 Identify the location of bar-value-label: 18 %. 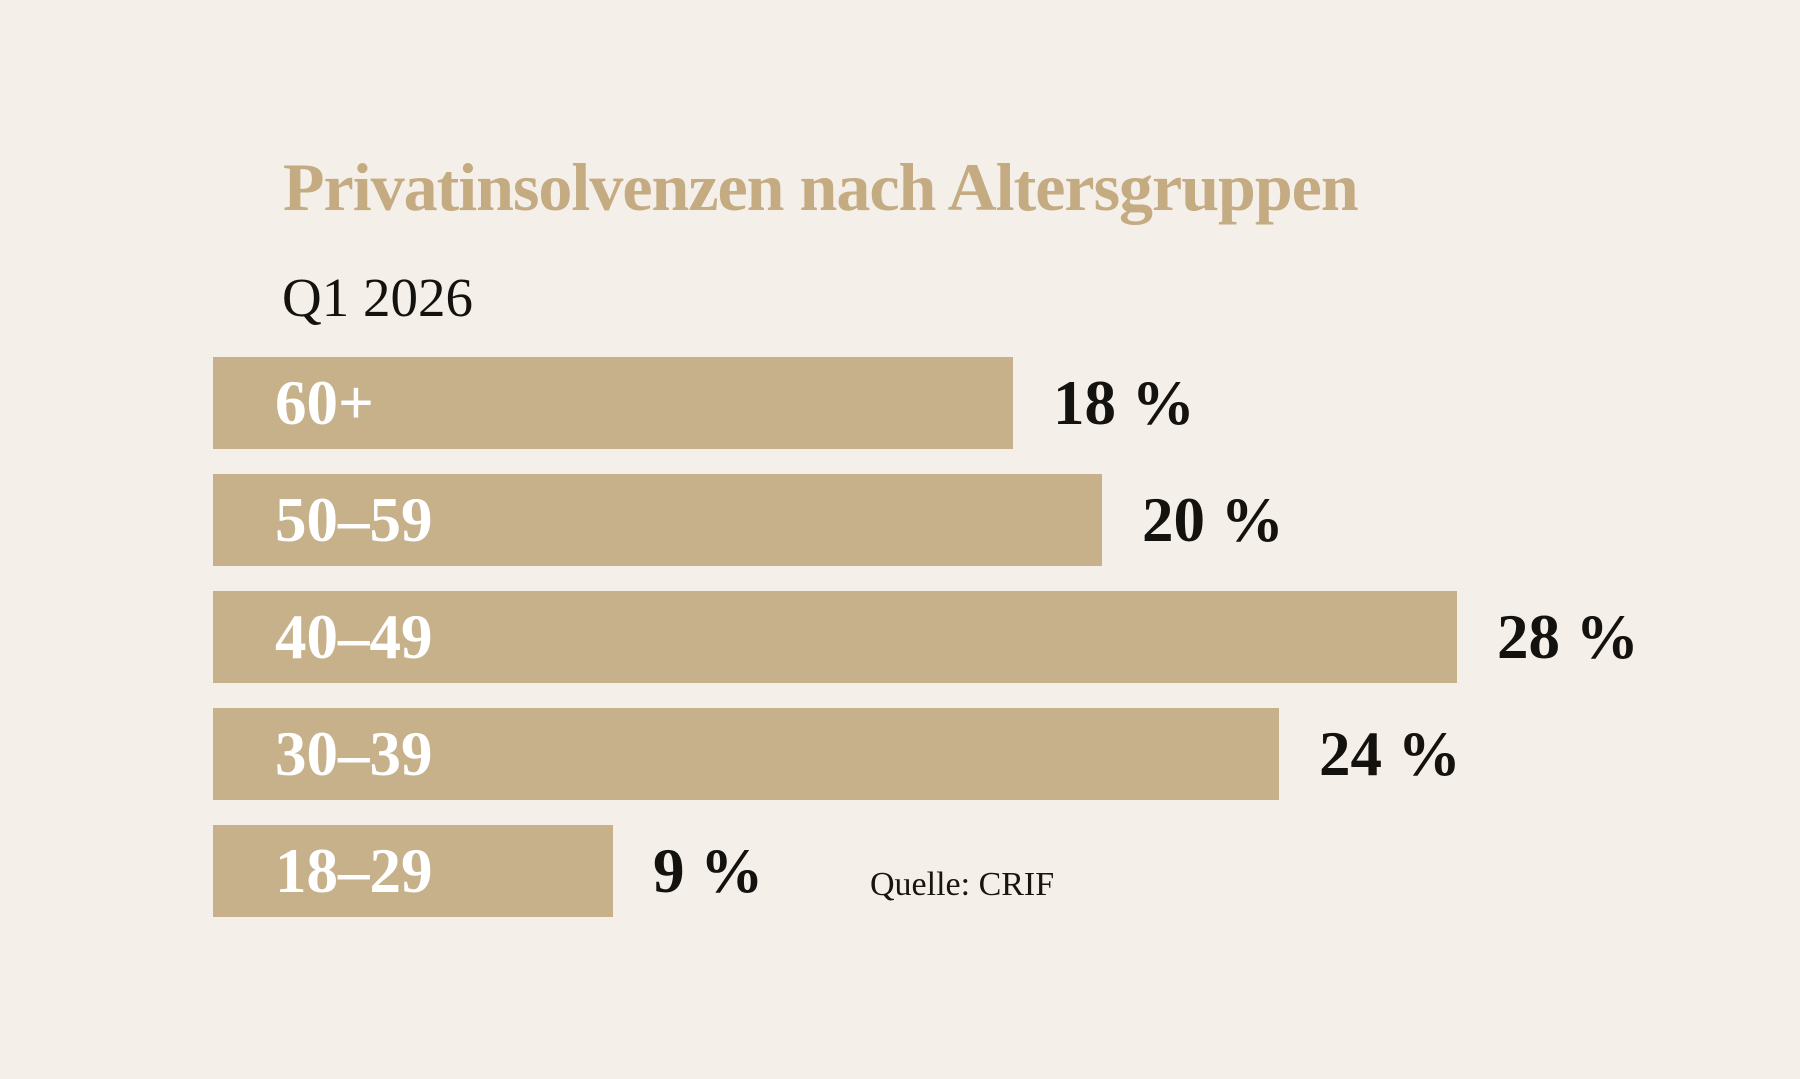
(1124, 402).